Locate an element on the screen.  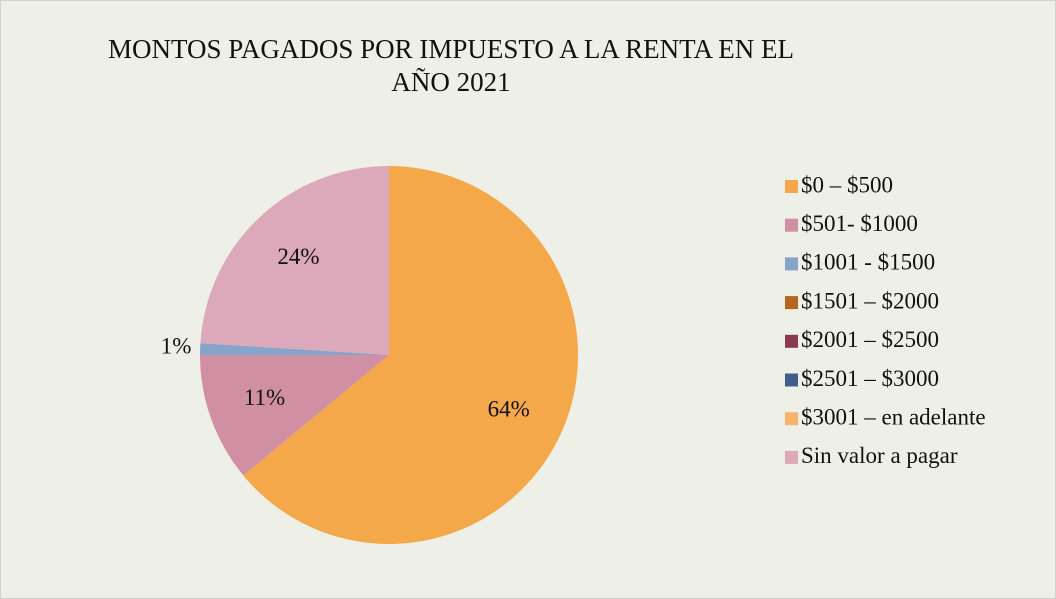
legend-label: Sin valor a pagar is located at coordinates (879, 455).